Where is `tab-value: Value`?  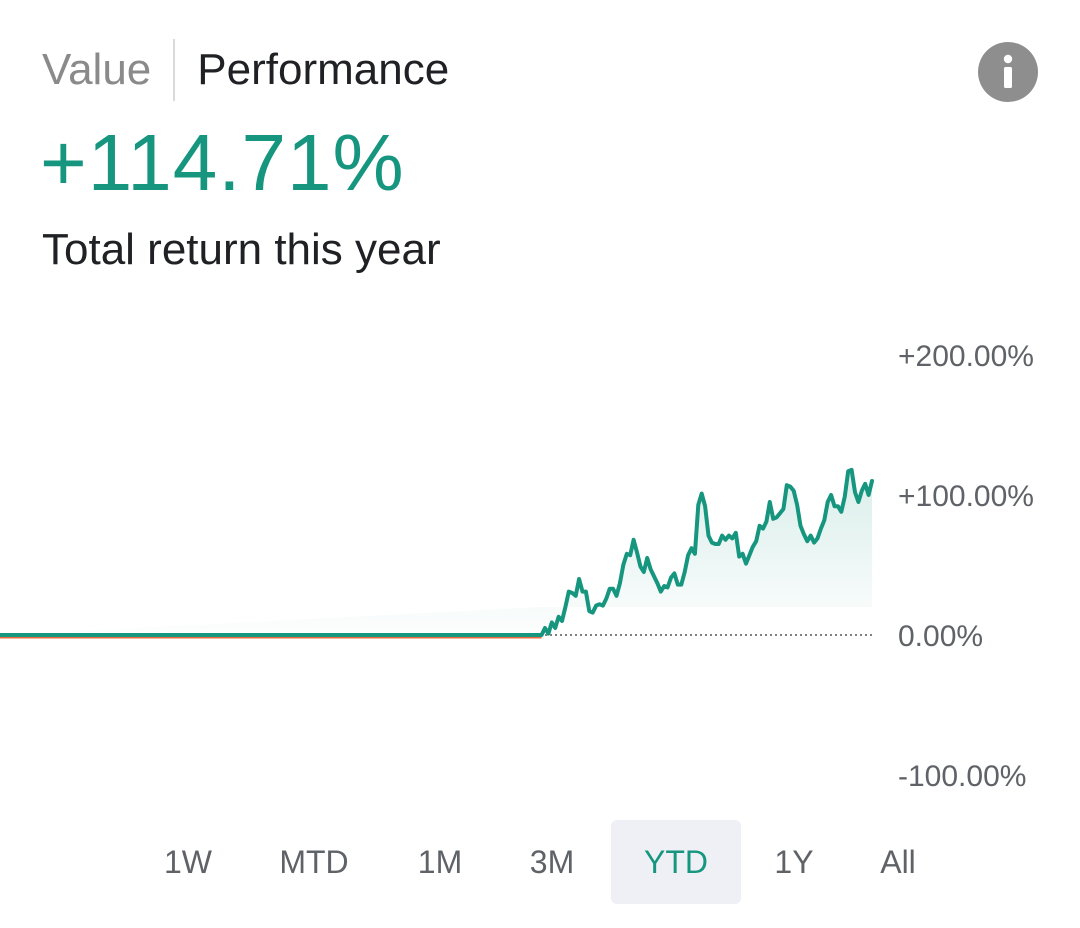
tab-value: Value is located at coordinates (97, 69).